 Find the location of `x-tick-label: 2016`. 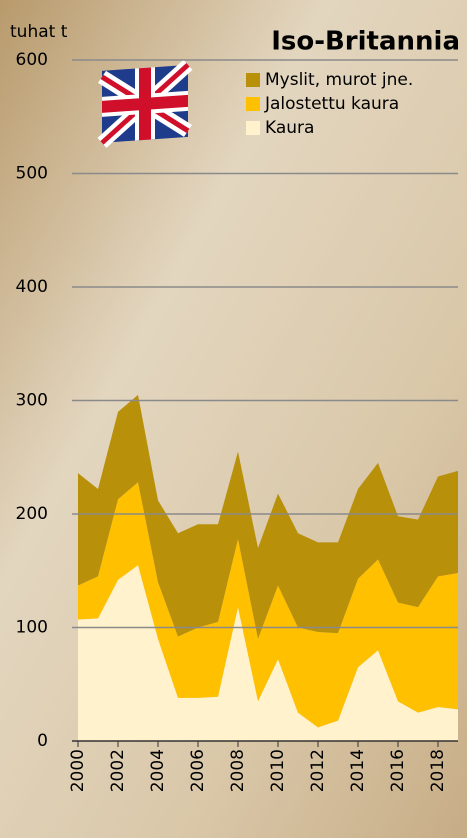

x-tick-label: 2016 is located at coordinates (398, 770).